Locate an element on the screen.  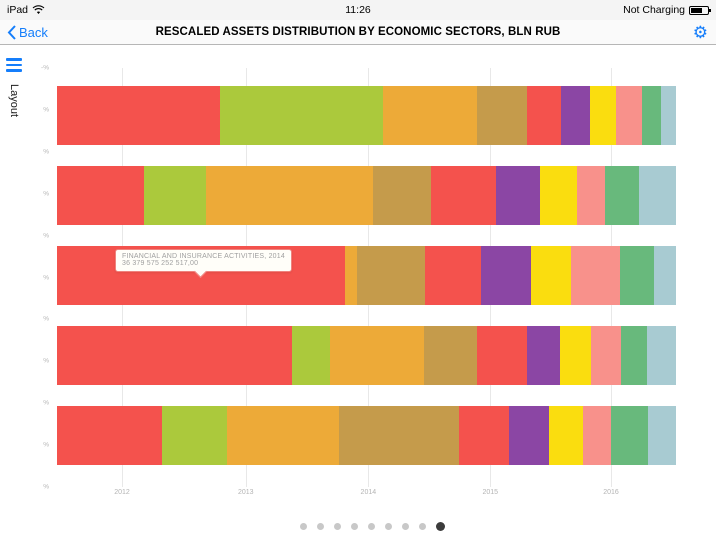
status-right: Not Charging is located at coordinates (667, 10).